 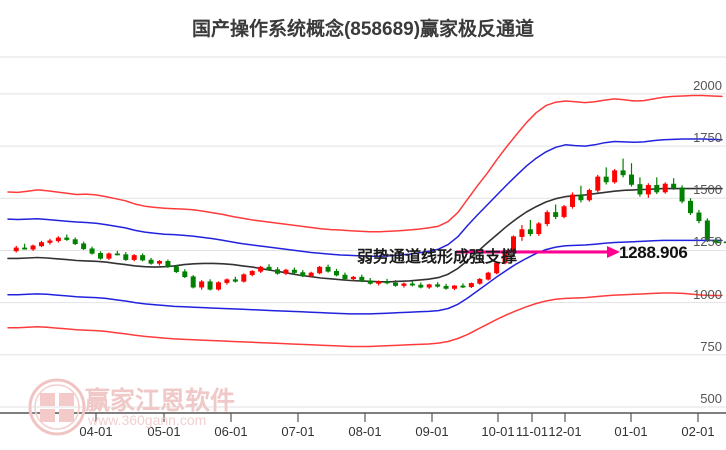 I want to click on x-axis-tick-label: 01-01, so click(x=631, y=431).